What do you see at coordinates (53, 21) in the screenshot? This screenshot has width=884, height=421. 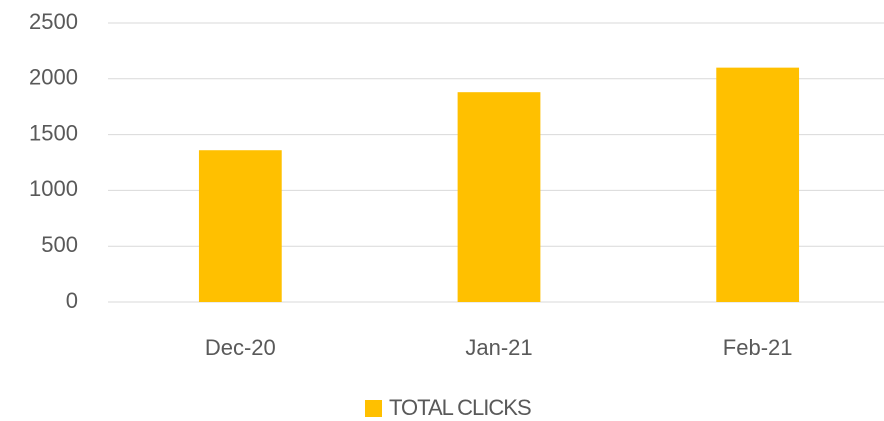 I see `y-tick-label: 2500` at bounding box center [53, 21].